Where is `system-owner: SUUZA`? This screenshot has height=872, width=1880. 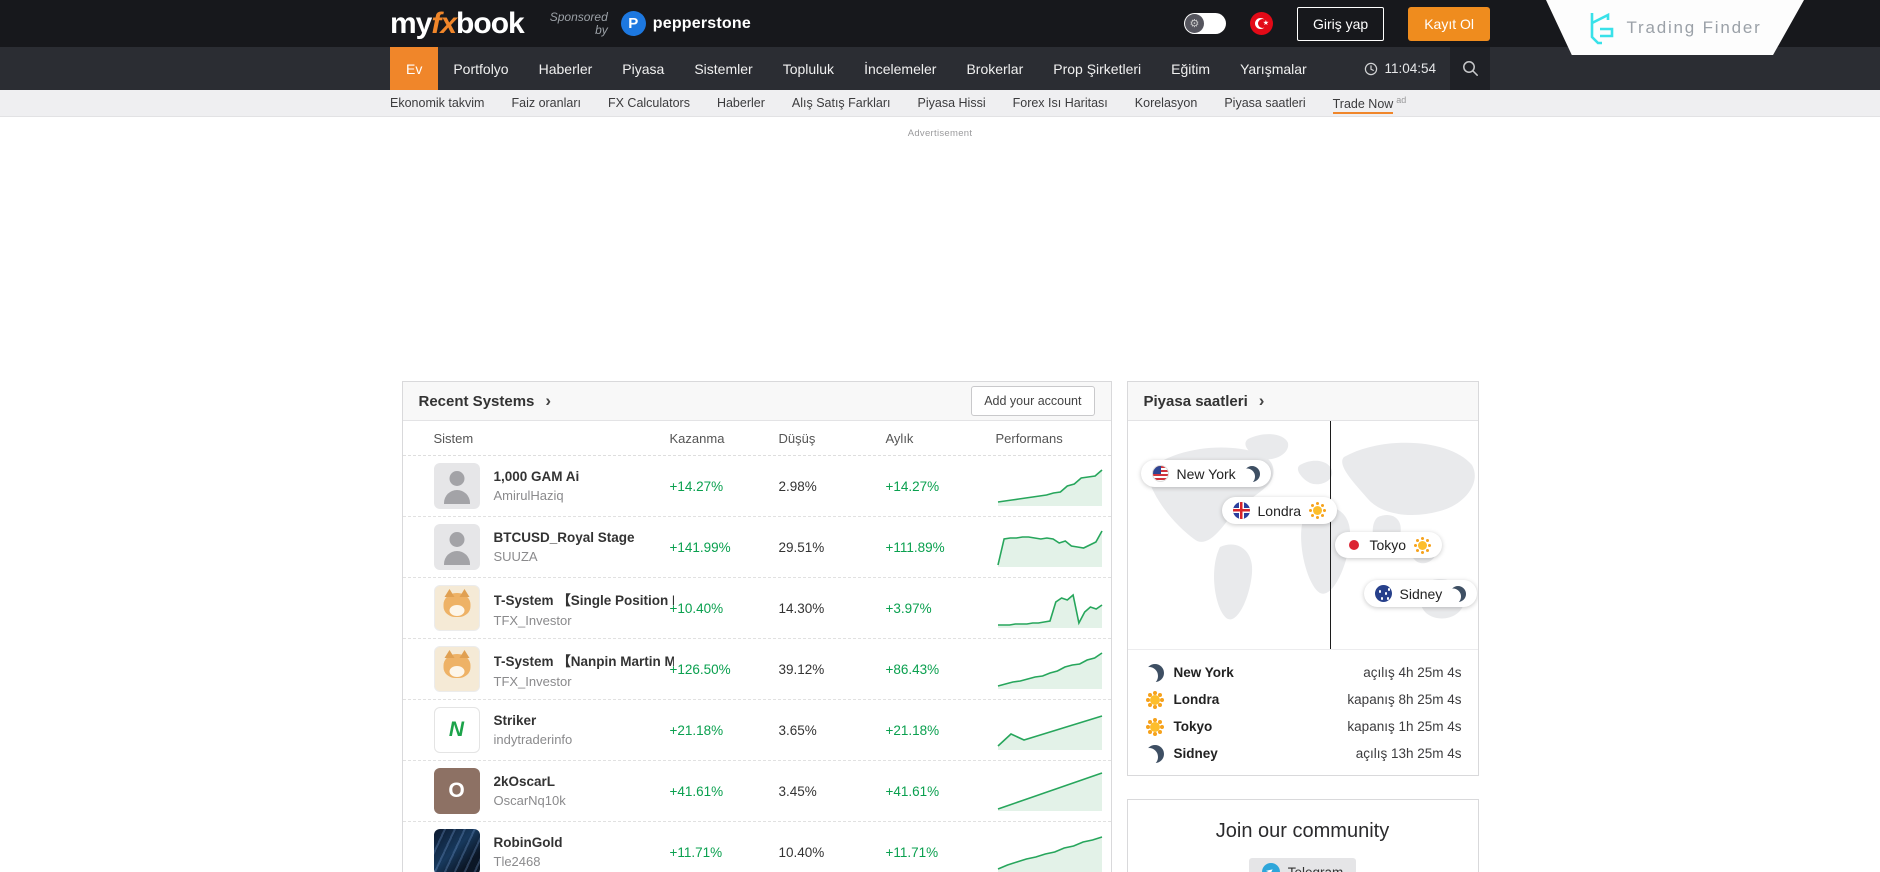 system-owner: SUUZA is located at coordinates (515, 556).